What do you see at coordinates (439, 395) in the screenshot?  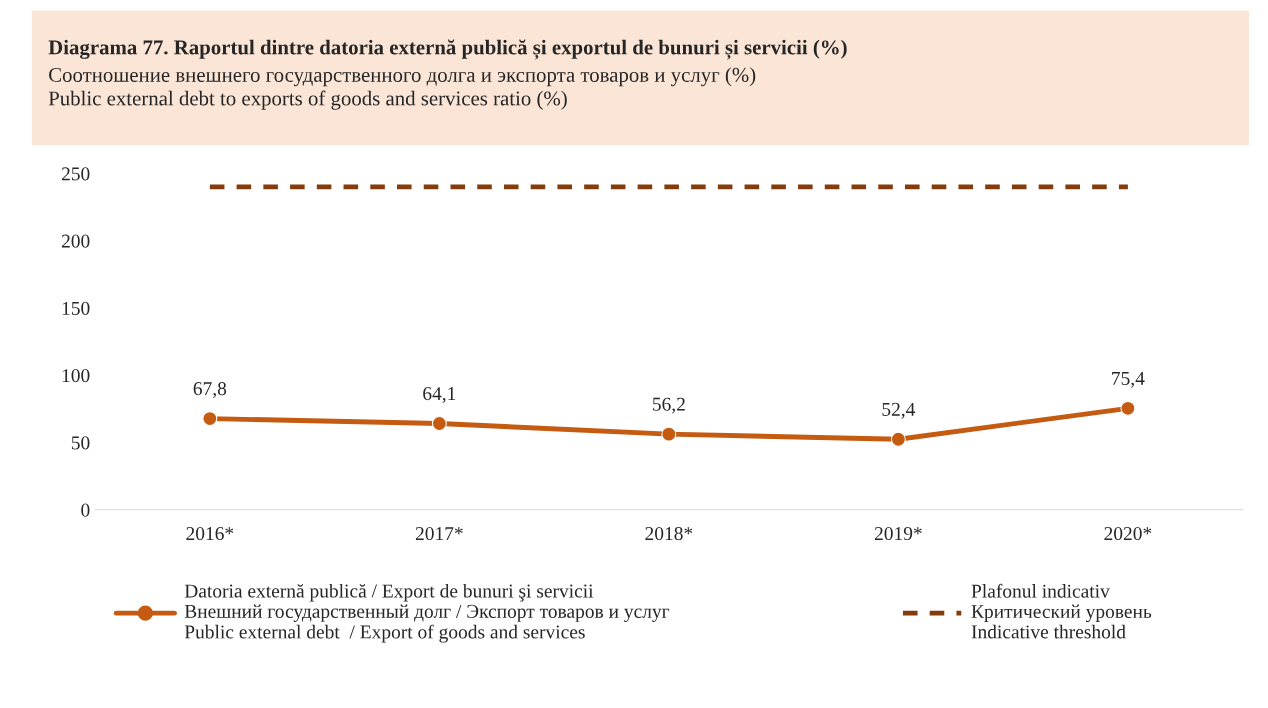 I see `data-label: 64,1` at bounding box center [439, 395].